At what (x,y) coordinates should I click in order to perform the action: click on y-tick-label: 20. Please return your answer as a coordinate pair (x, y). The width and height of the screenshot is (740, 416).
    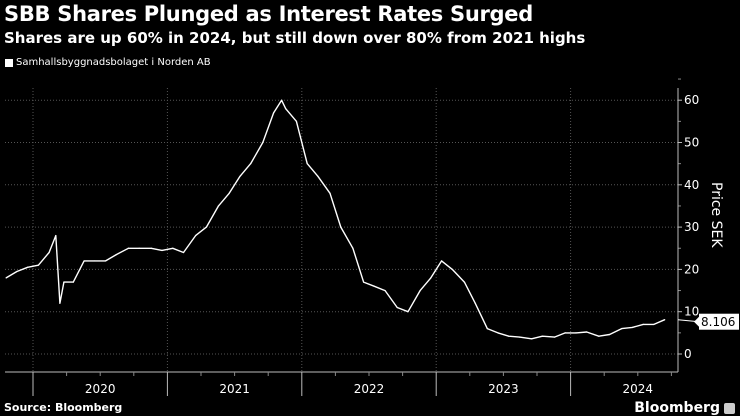
    Looking at the image, I should click on (691, 269).